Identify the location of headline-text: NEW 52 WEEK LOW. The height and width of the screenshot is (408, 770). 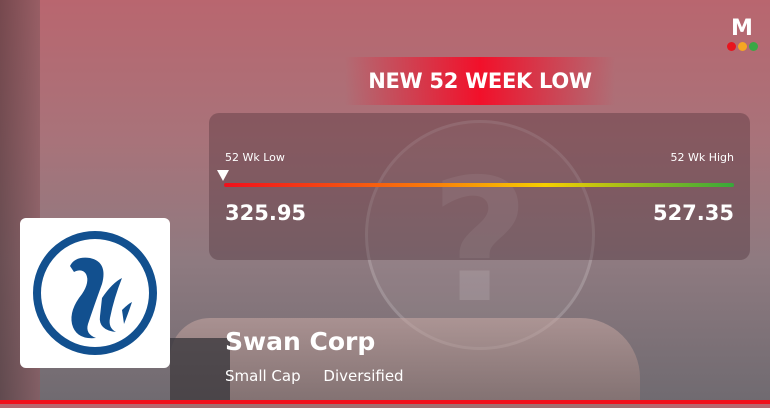
(480, 81).